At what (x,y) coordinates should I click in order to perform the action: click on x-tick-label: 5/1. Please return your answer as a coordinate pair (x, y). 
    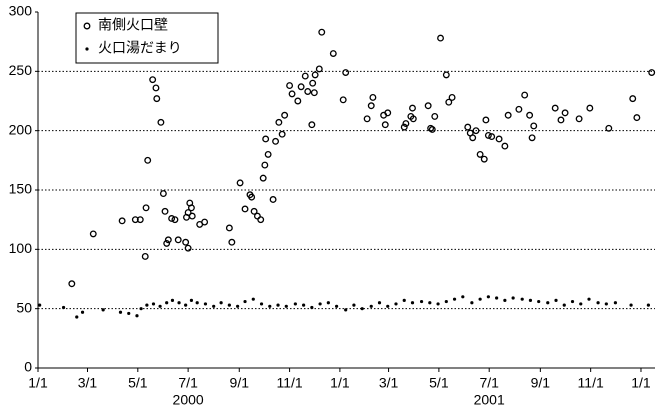
    Looking at the image, I should click on (138, 383).